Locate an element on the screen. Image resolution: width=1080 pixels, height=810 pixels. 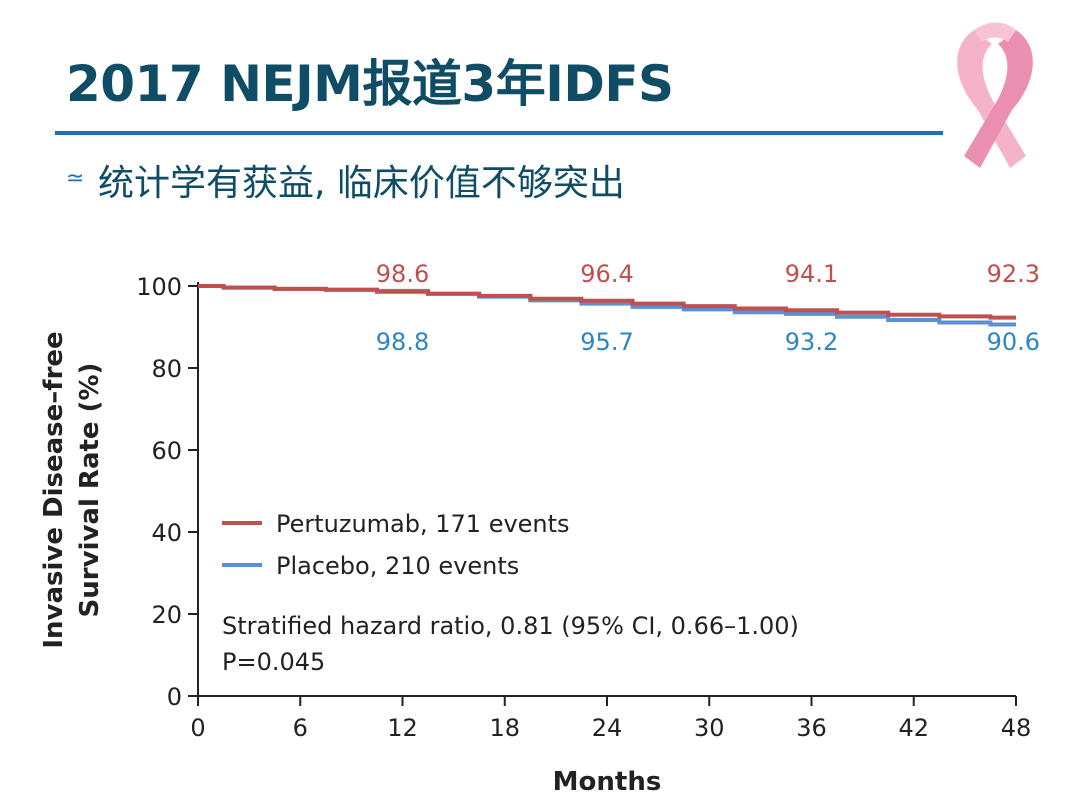
pertuzumab-legend-label: Pertuzumab, 171 events is located at coordinates (423, 524).